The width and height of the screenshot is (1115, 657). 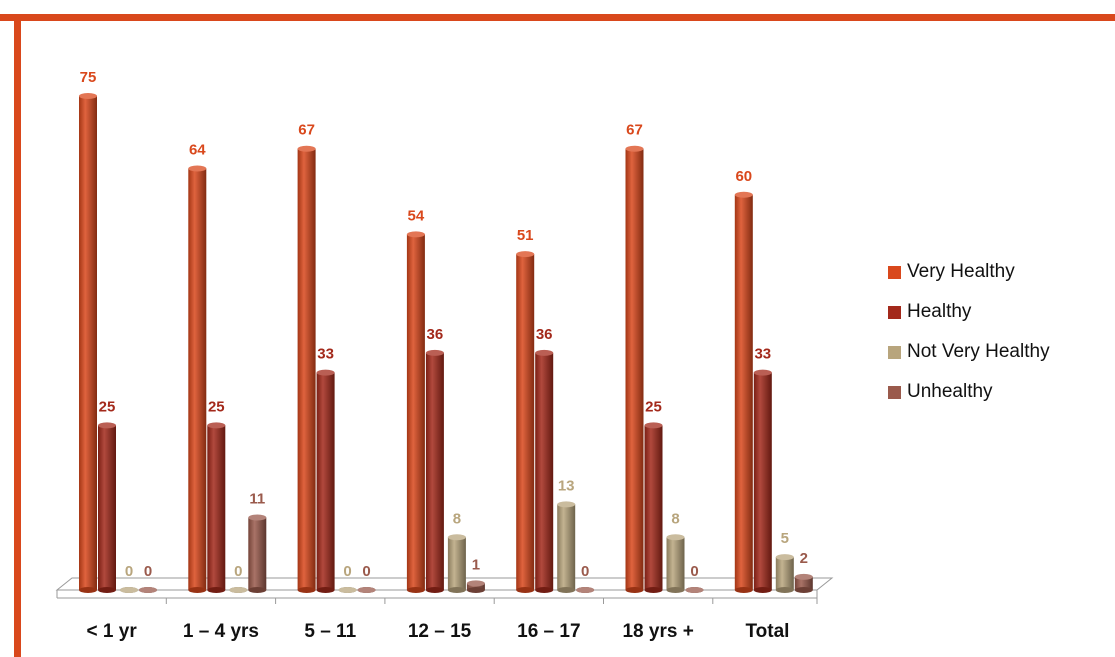 I want to click on category-label: 1 – 4 yrs, so click(x=221, y=631).